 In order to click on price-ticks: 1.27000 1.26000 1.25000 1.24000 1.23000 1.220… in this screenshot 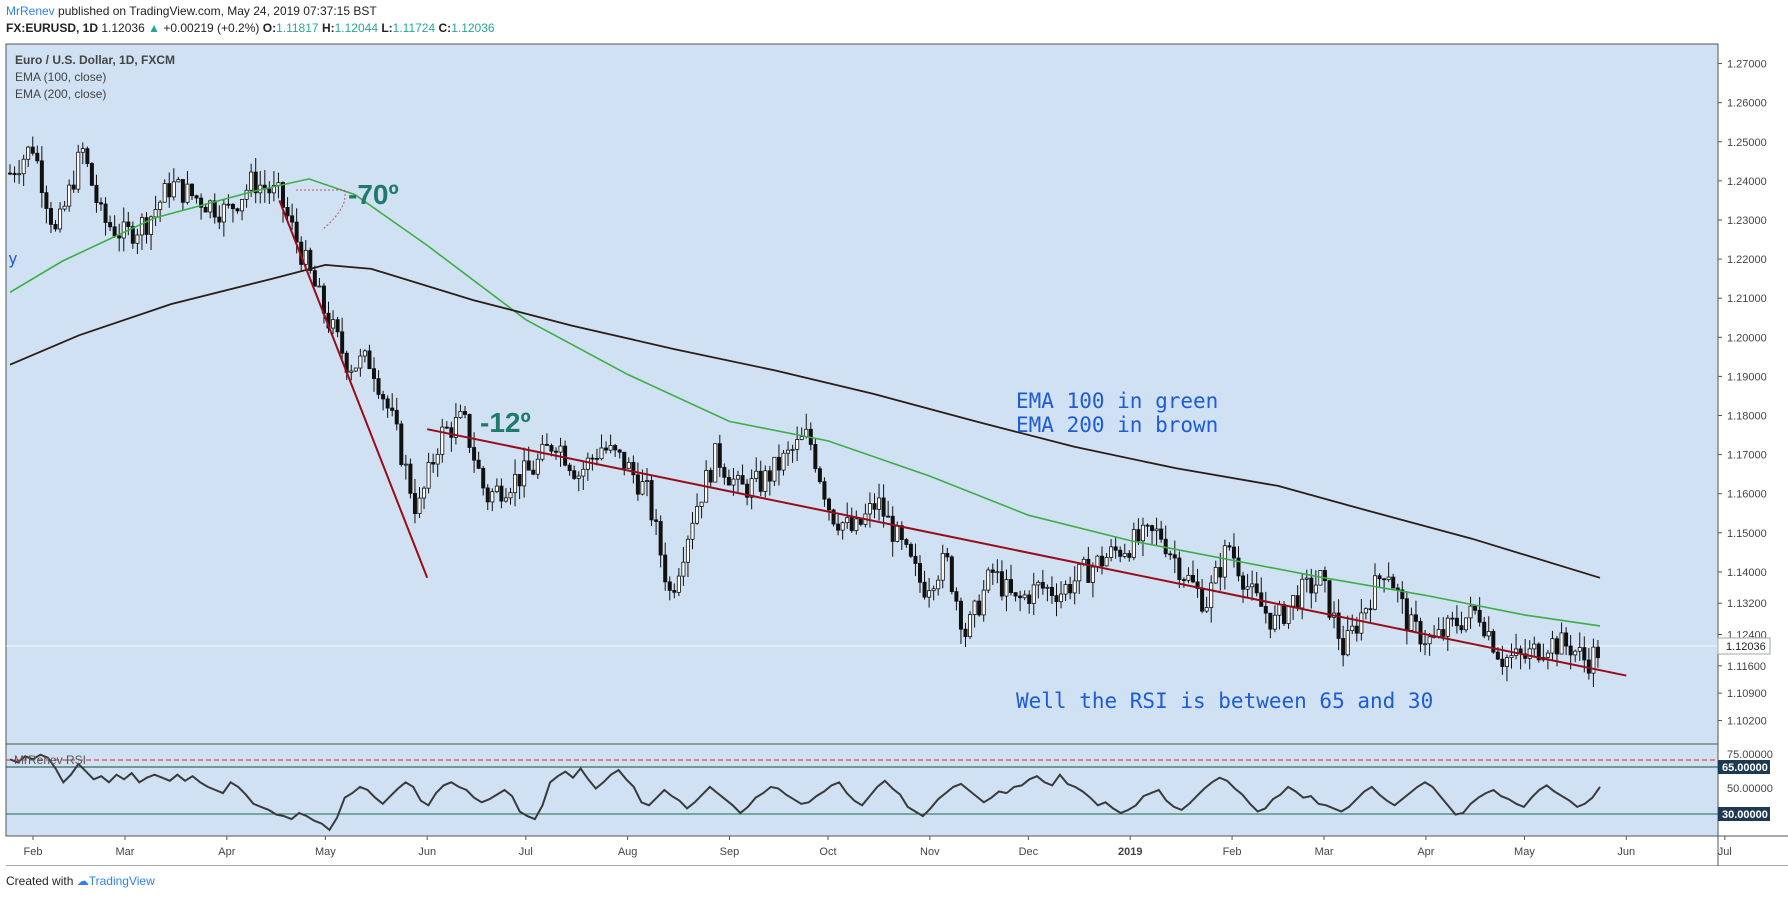, I will do `click(1742, 393)`.